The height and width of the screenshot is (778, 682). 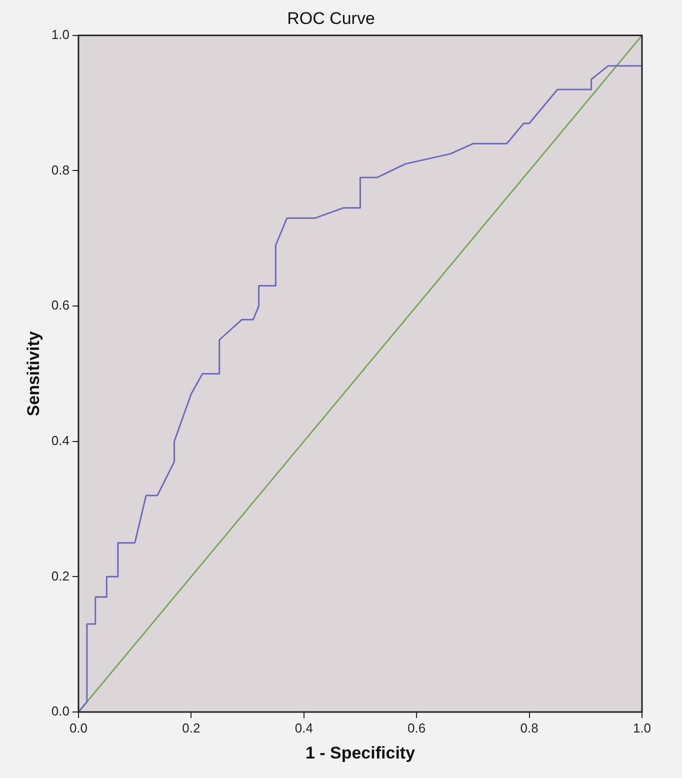 I want to click on x-tick-label: 1.0, so click(x=642, y=728).